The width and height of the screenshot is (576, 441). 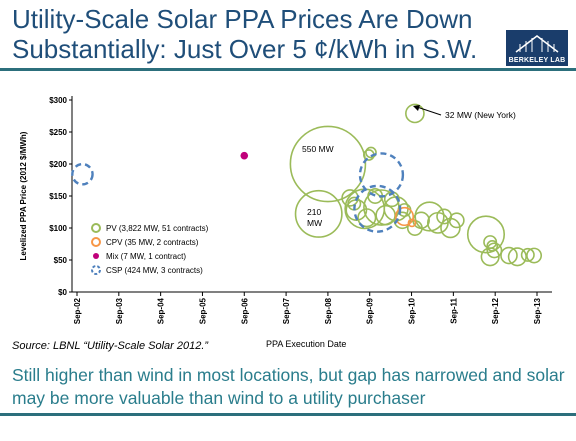 I want to click on annotation-new-york: 32 MW (New York), so click(x=480, y=115).